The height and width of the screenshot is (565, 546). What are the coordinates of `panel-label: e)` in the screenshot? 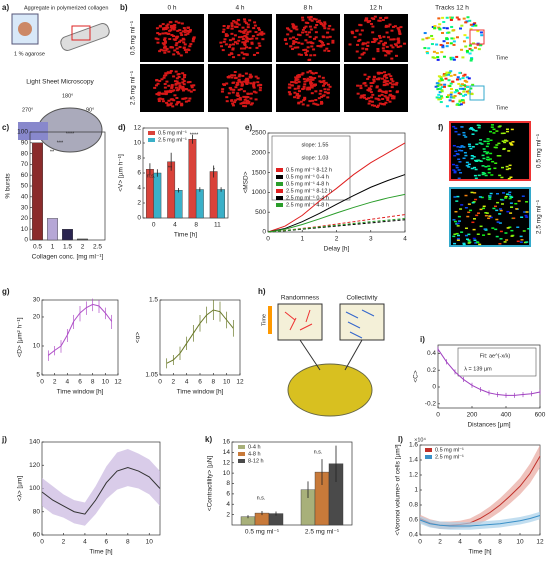 It's located at (248, 127).